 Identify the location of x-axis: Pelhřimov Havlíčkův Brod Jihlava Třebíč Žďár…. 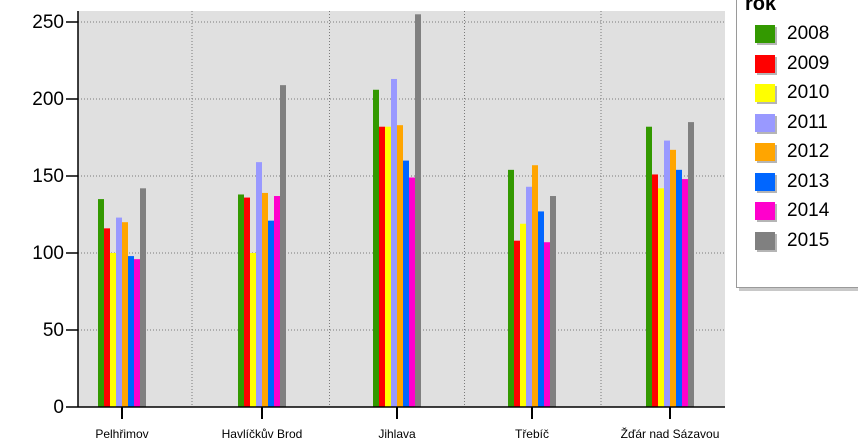
(401, 423).